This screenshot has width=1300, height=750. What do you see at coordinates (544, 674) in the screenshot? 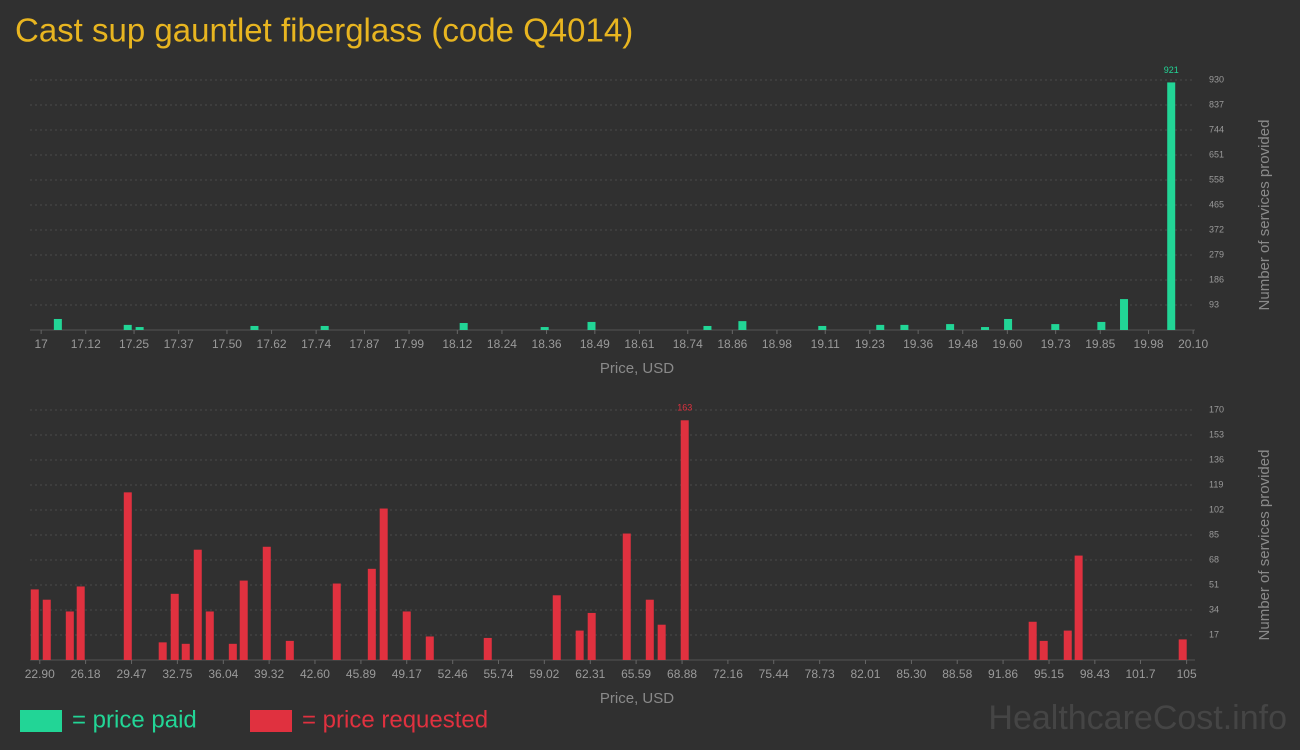
I see `x-tick-label: 59.02` at bounding box center [544, 674].